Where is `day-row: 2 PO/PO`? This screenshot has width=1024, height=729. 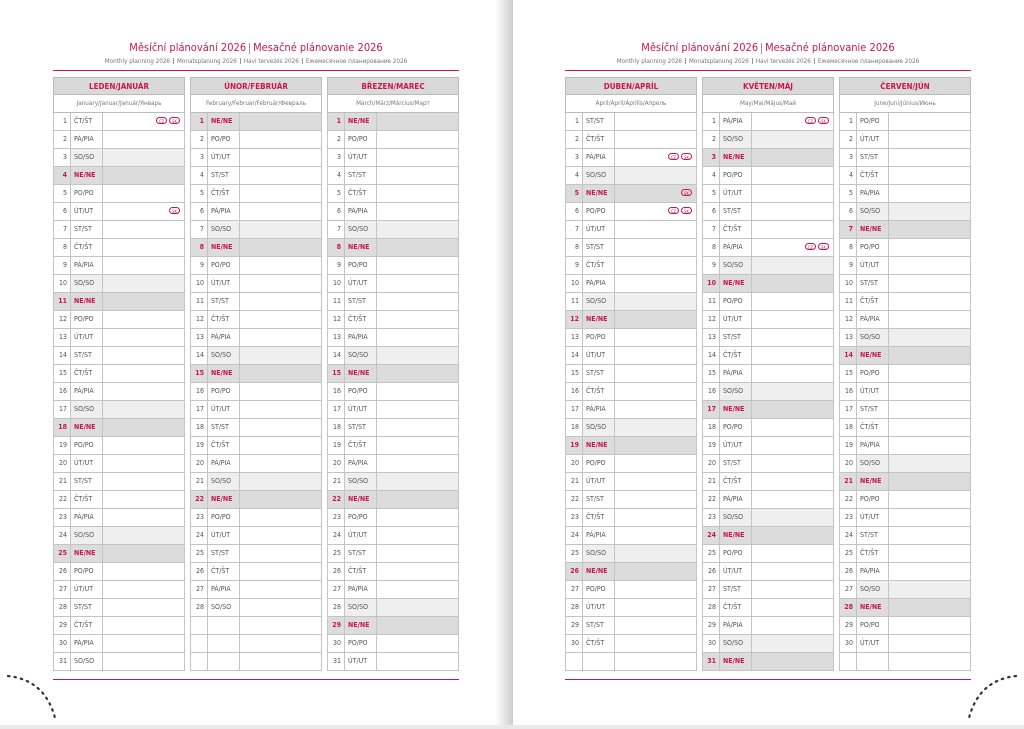 day-row: 2 PO/PO is located at coordinates (256, 140).